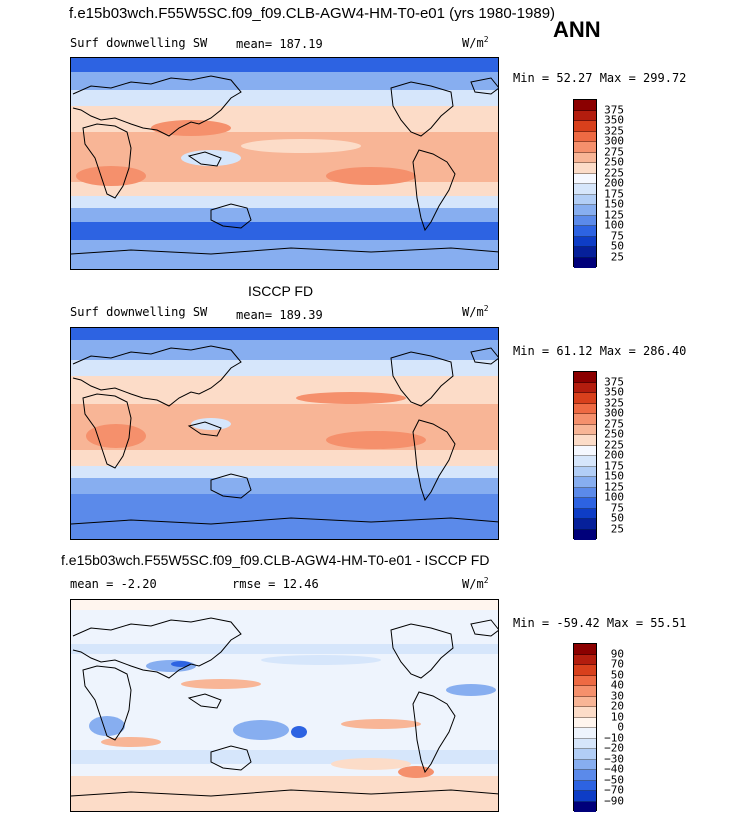 This screenshot has width=733, height=821. I want to click on panel-obs-map-svg, so click(284, 433).